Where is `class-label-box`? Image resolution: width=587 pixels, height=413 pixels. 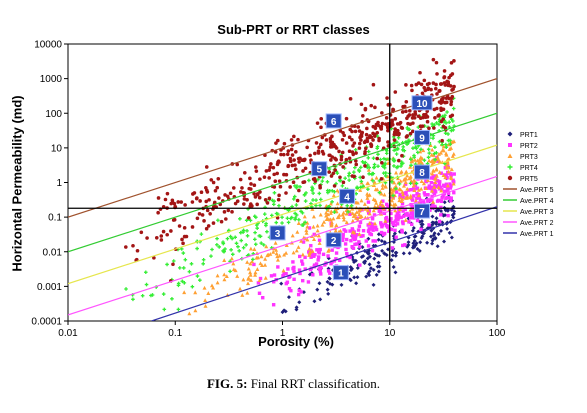
class-label-box is located at coordinates (340, 273).